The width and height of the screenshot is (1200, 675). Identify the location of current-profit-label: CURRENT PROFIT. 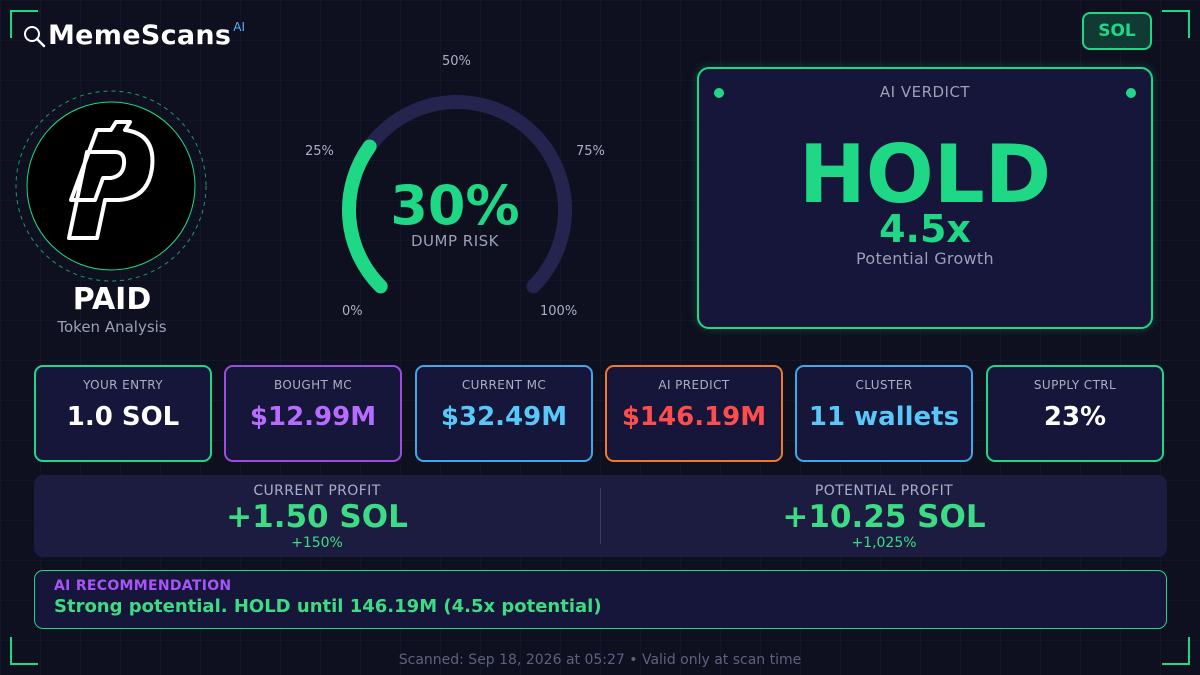
(317, 491).